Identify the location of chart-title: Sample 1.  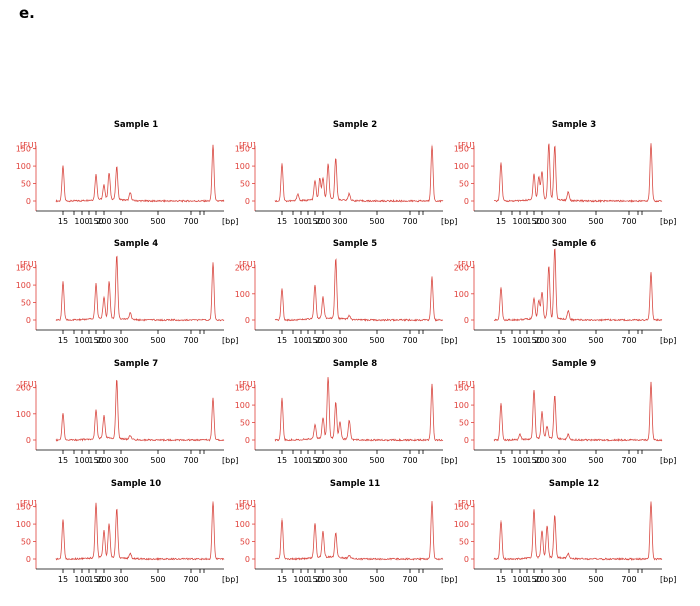
(136, 125).